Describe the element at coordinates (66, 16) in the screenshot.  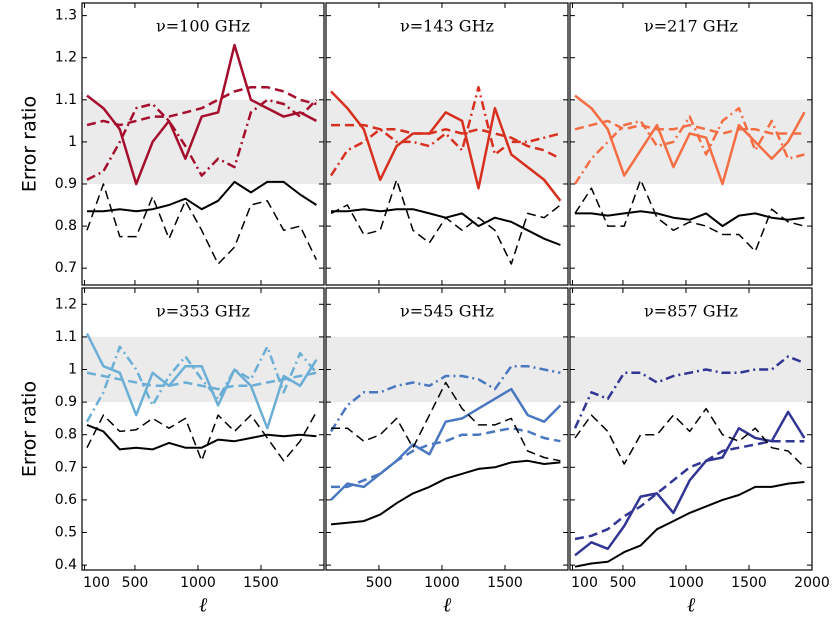
I see `y-tick-label: 1.3` at that location.